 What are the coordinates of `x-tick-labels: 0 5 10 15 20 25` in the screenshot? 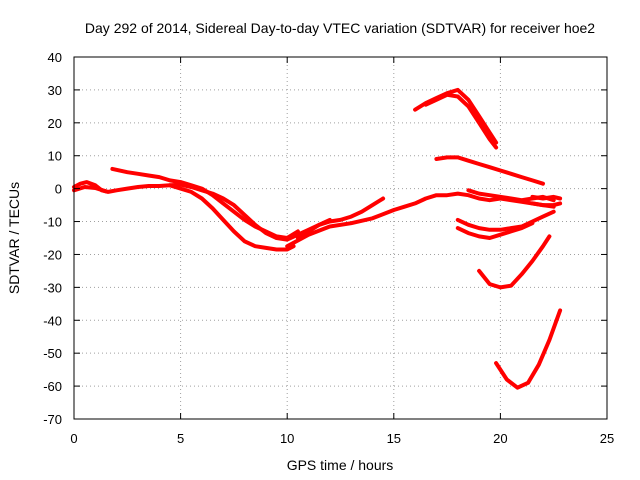 It's located at (342, 438).